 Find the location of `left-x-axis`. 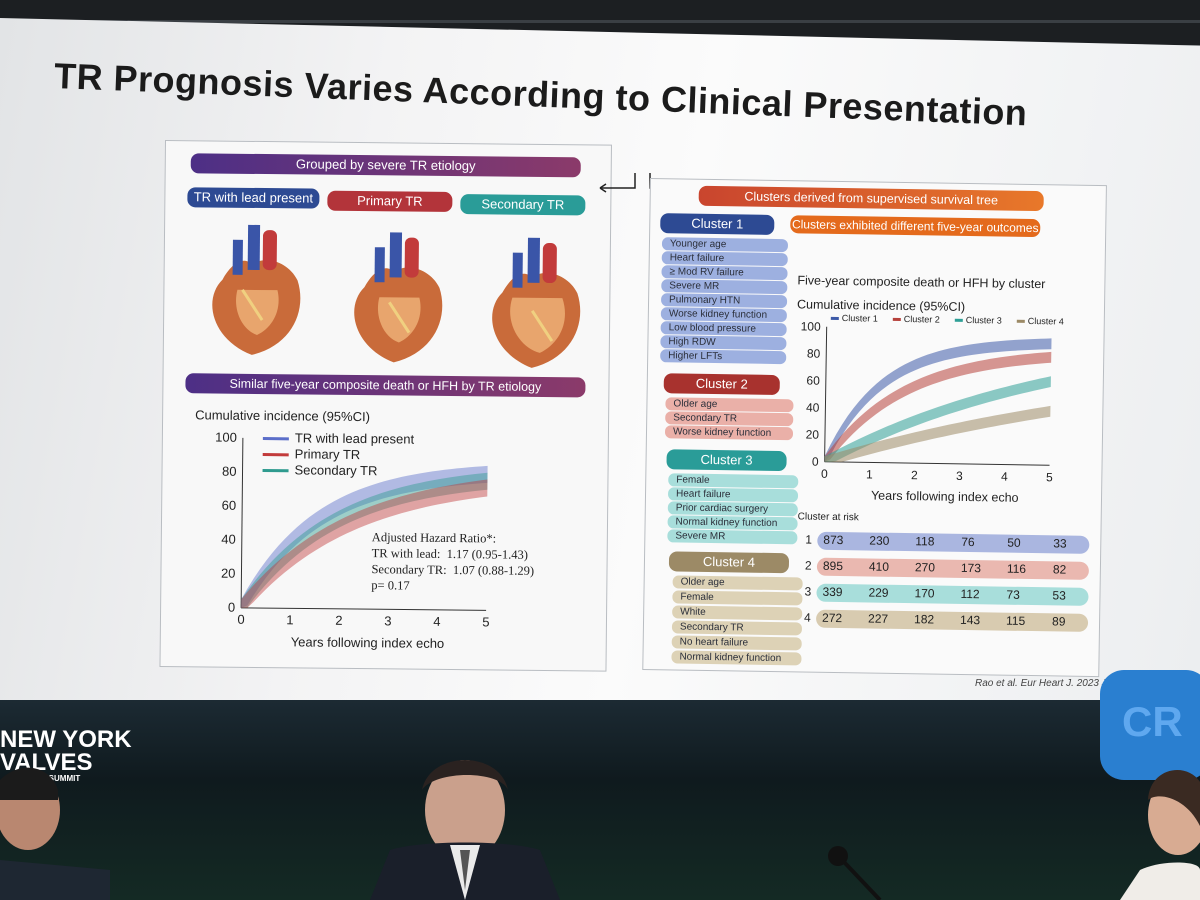

left-x-axis is located at coordinates (364, 609).